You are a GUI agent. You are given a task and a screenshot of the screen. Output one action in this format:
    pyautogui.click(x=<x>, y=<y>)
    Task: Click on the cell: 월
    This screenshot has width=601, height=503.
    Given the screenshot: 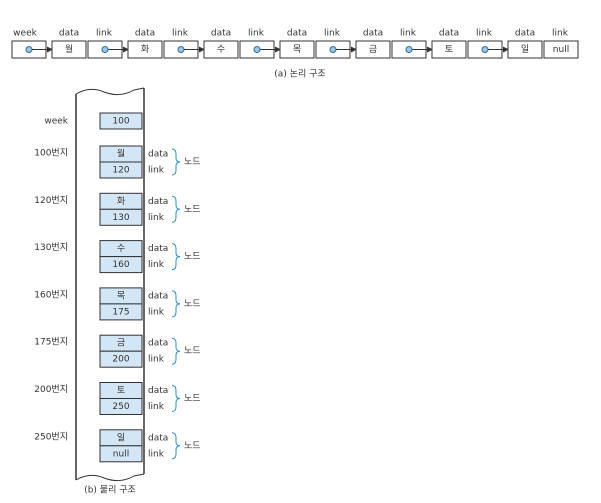 What is the action you would take?
    pyautogui.click(x=121, y=154)
    